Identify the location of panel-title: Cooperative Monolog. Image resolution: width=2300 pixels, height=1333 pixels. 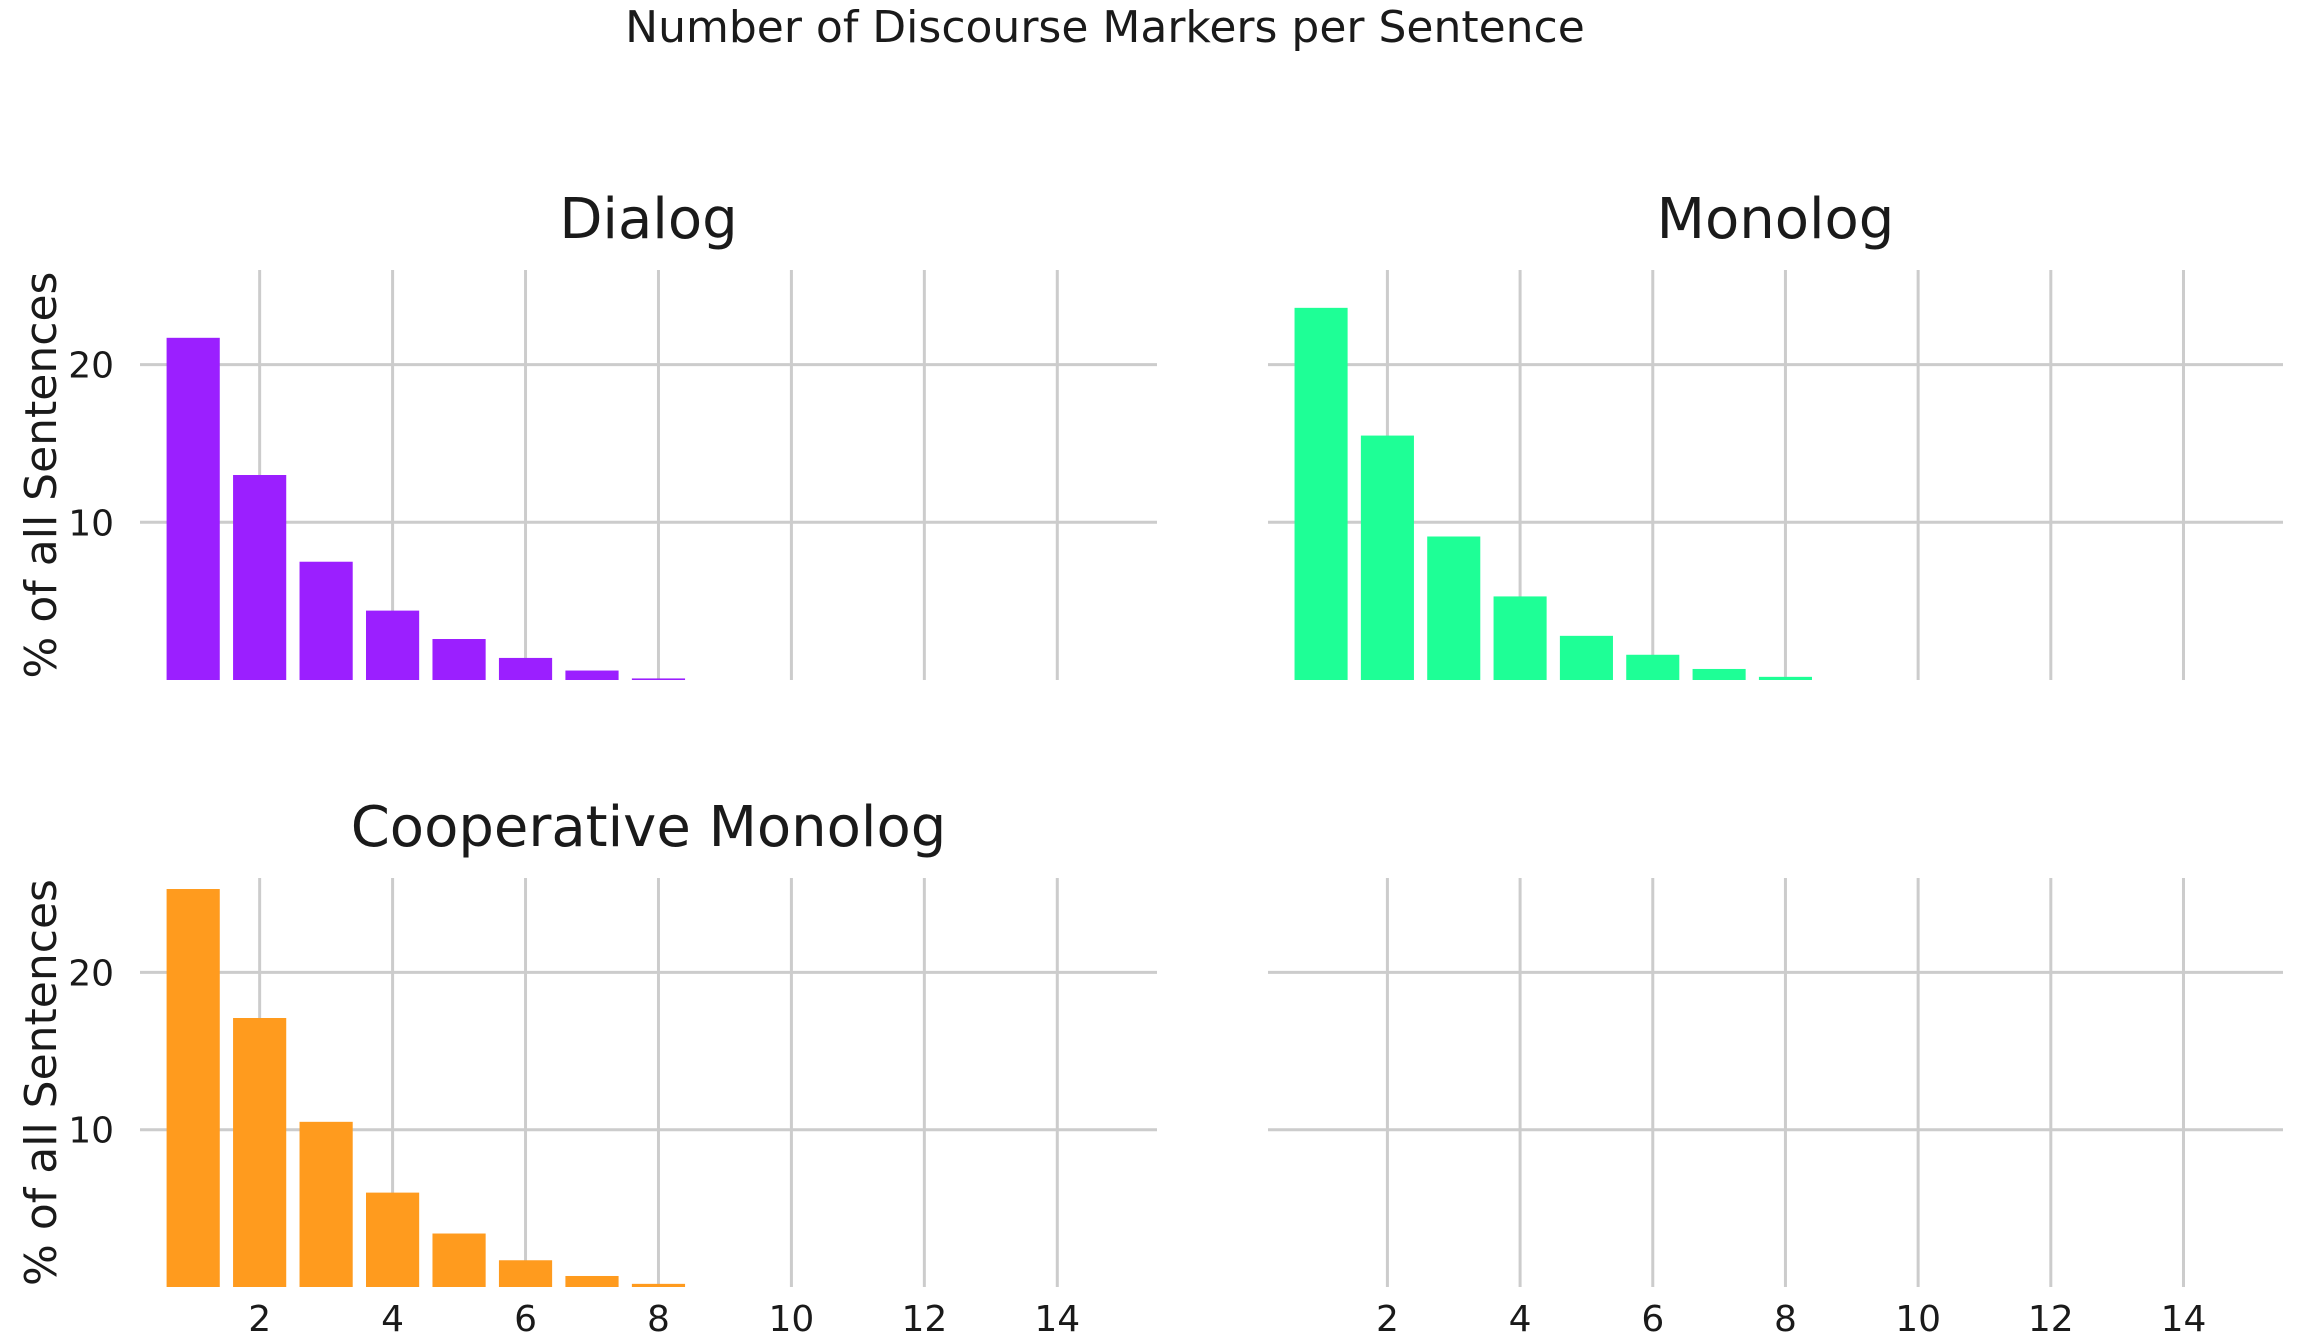
(649, 827).